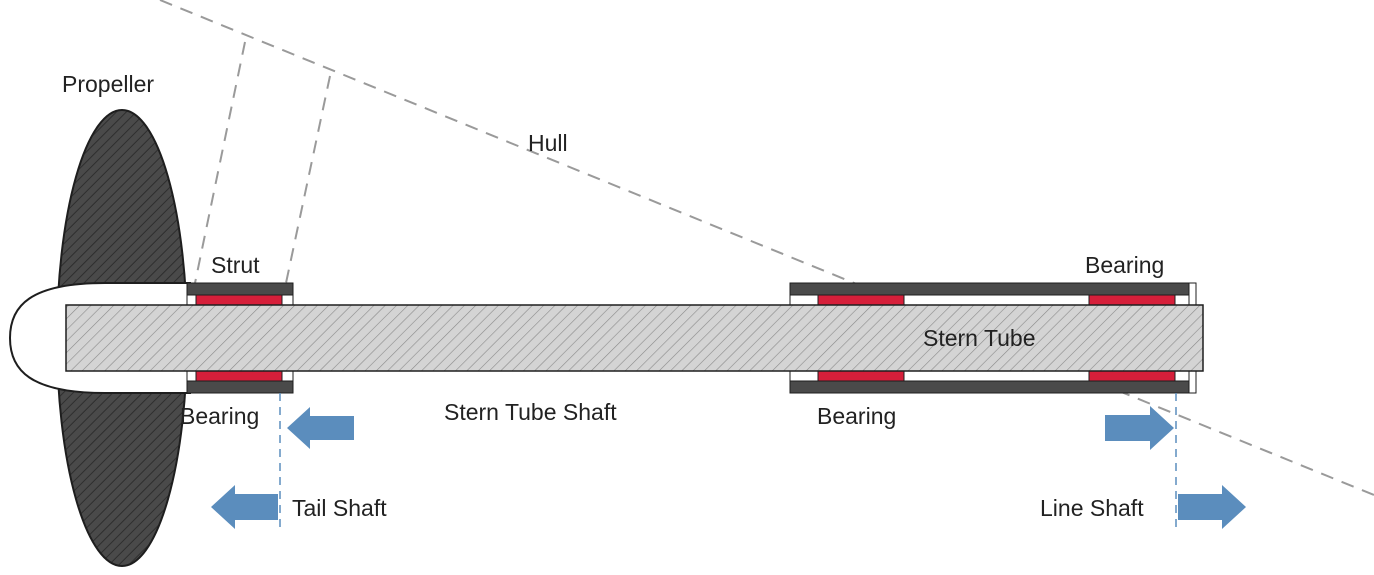 The image size is (1374, 575). What do you see at coordinates (1092, 508) in the screenshot?
I see `line-shaft-label: Line Shaft` at bounding box center [1092, 508].